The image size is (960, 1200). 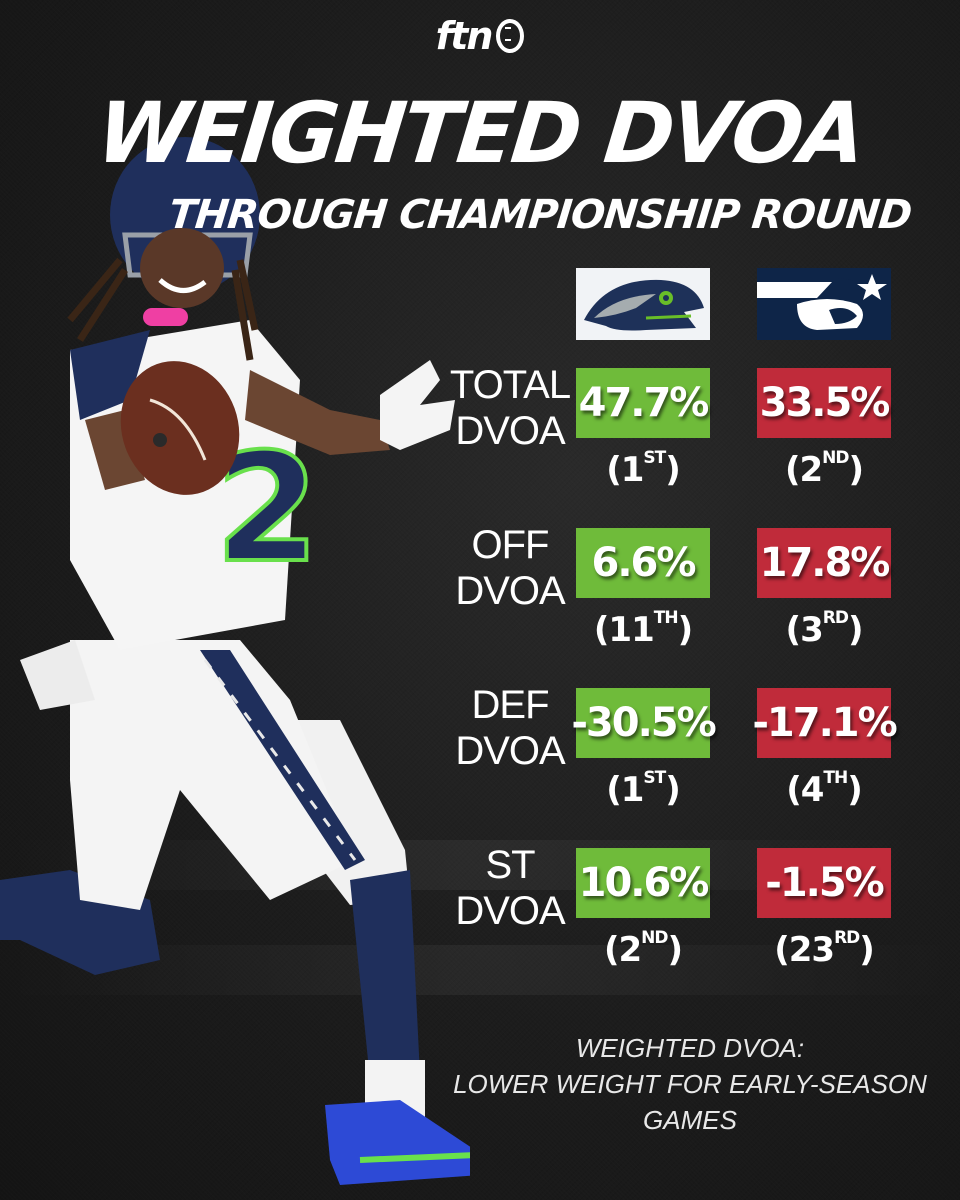 What do you see at coordinates (464, 36) in the screenshot?
I see `ftn-logo-text: ftn` at bounding box center [464, 36].